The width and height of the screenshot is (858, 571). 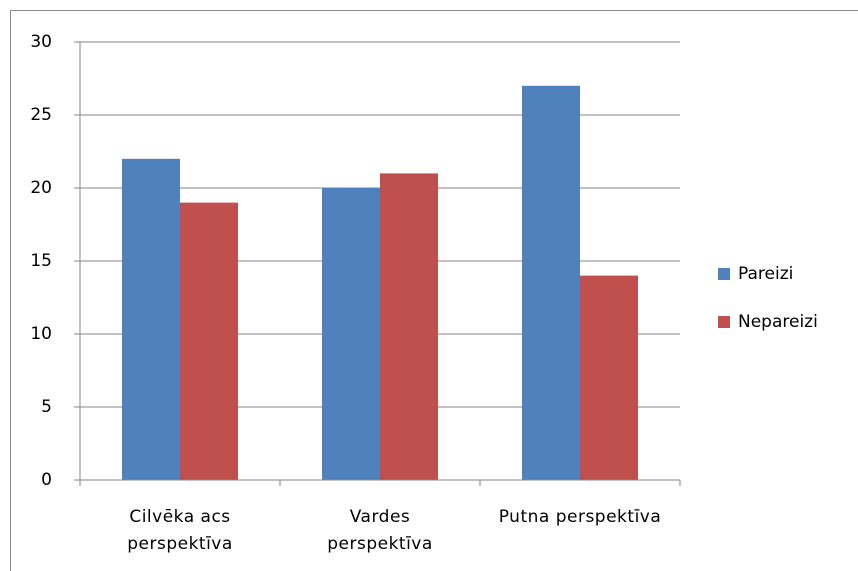 What do you see at coordinates (180, 530) in the screenshot?
I see `x-tick-label: Cilvēka acs perspektīva` at bounding box center [180, 530].